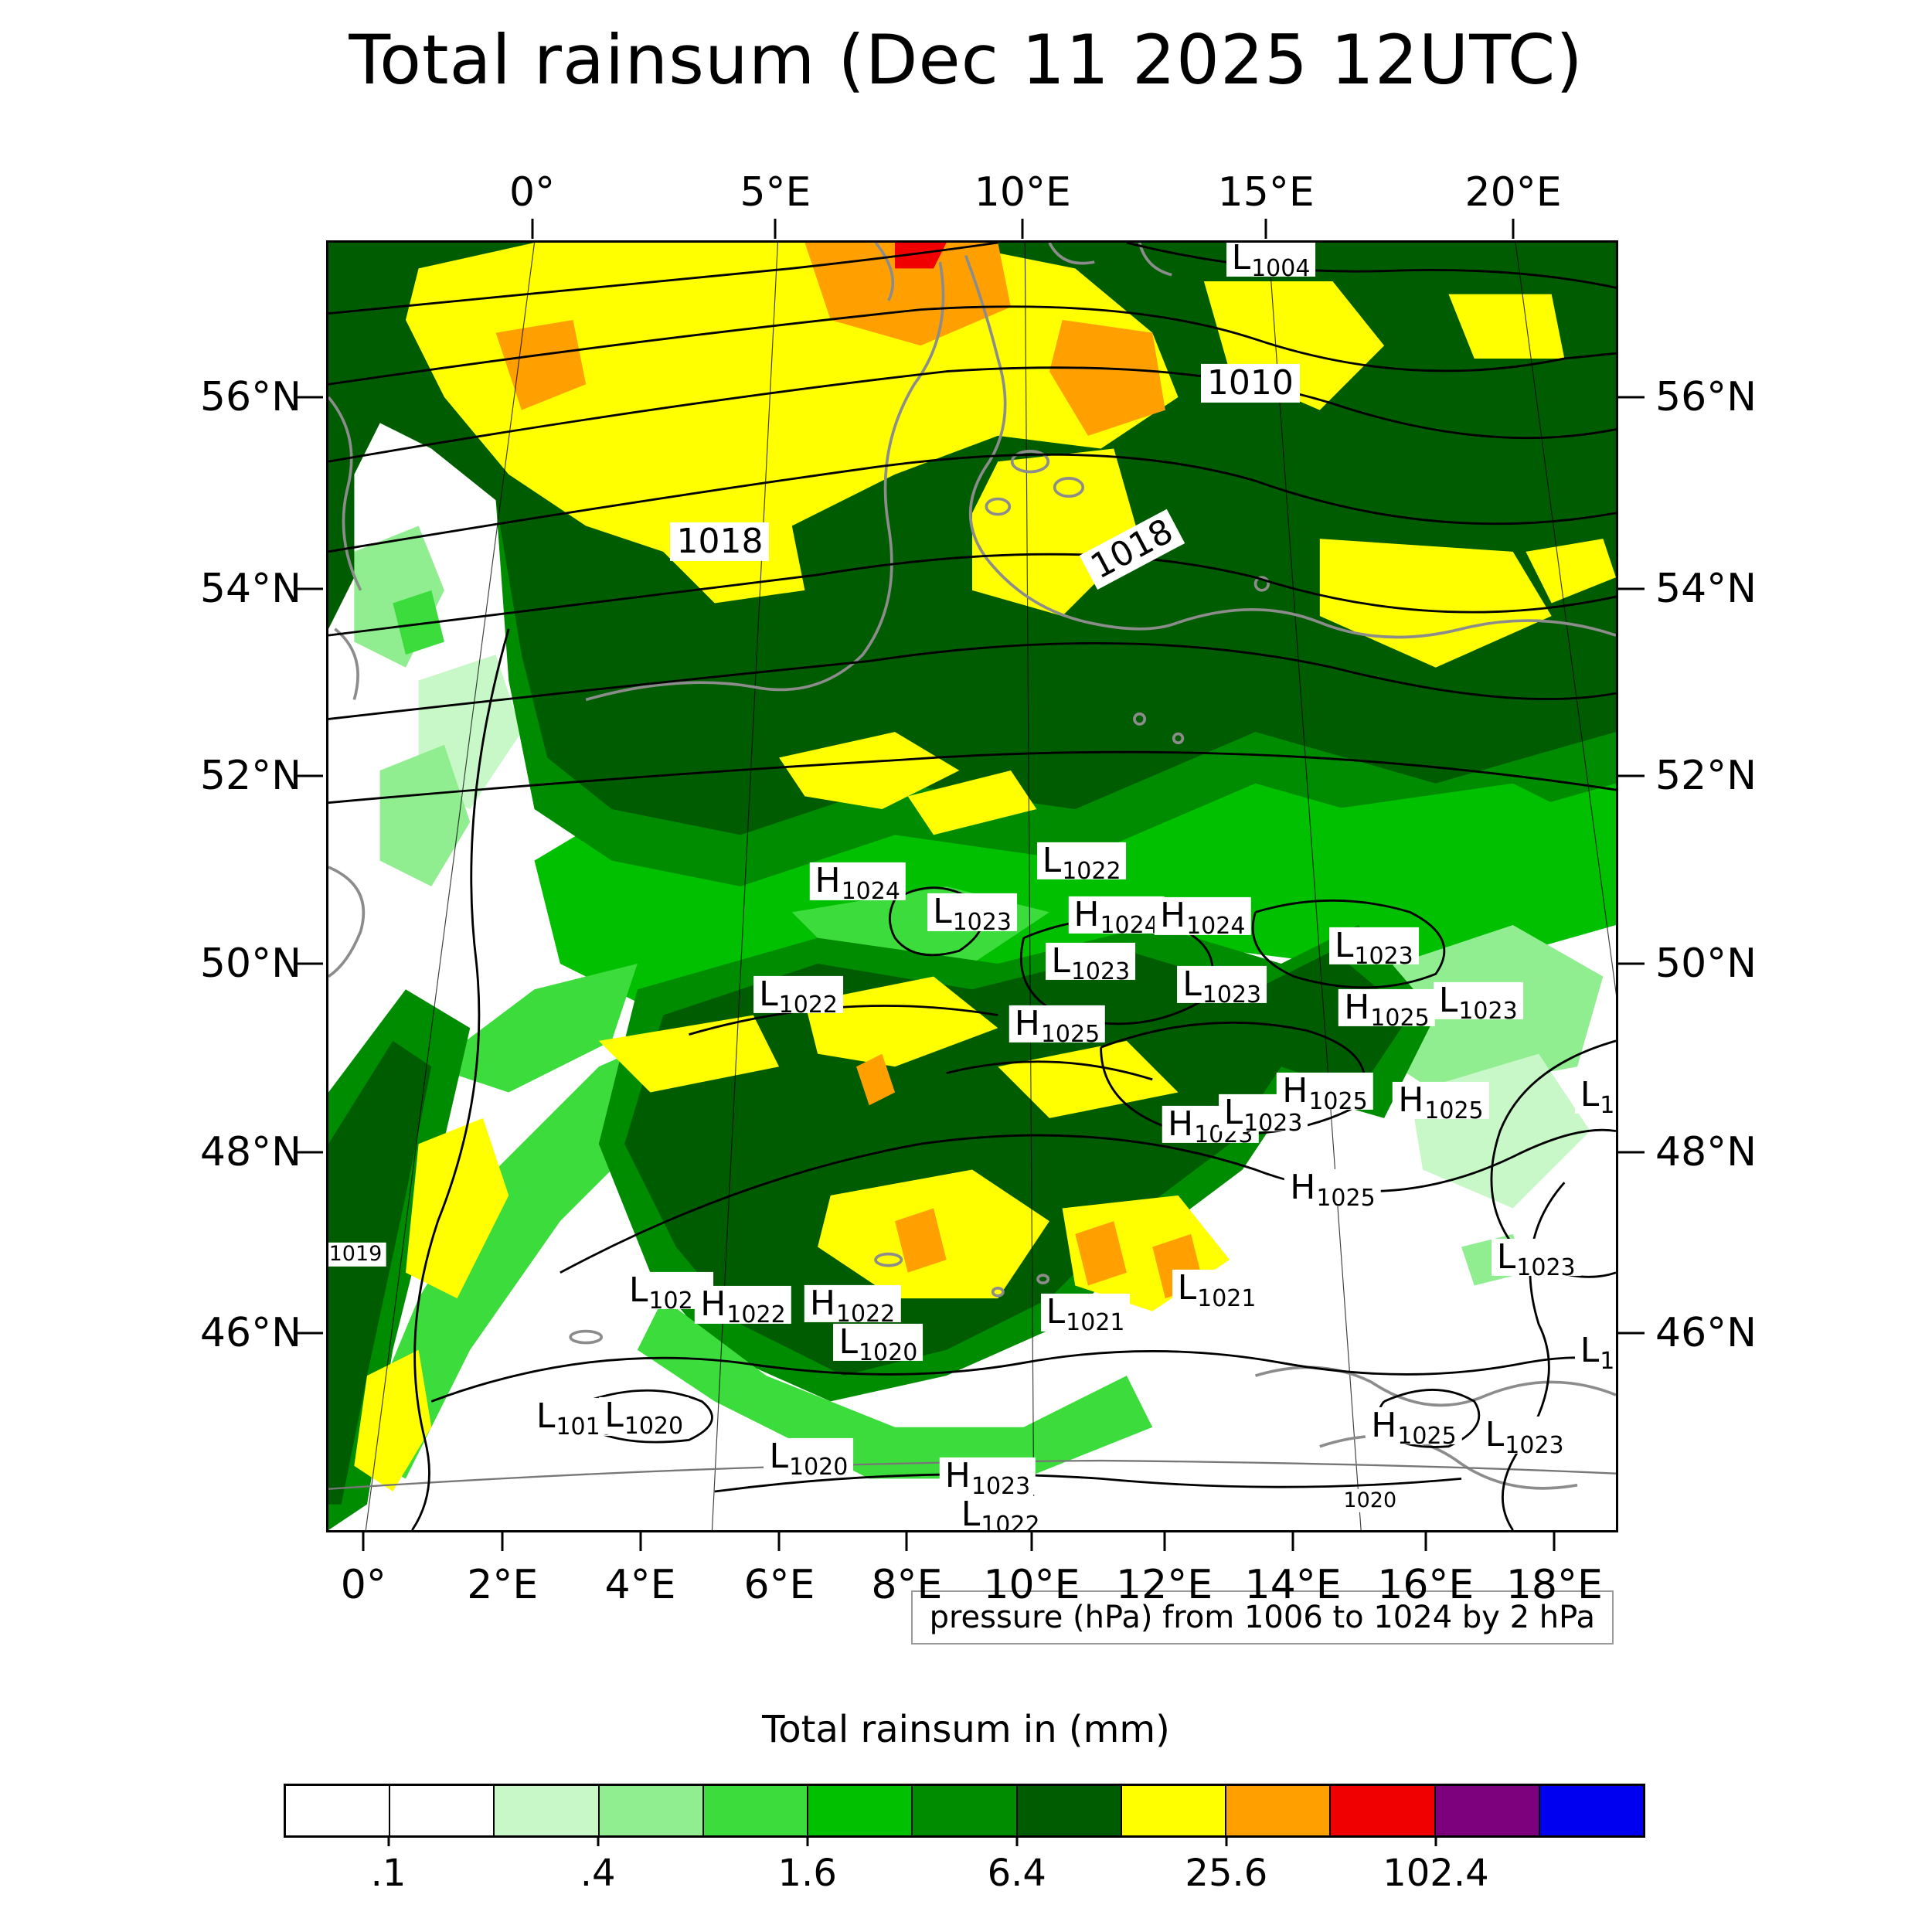  Describe the element at coordinates (357, 1255) in the screenshot. I see `contour-value-label: 1019` at that location.